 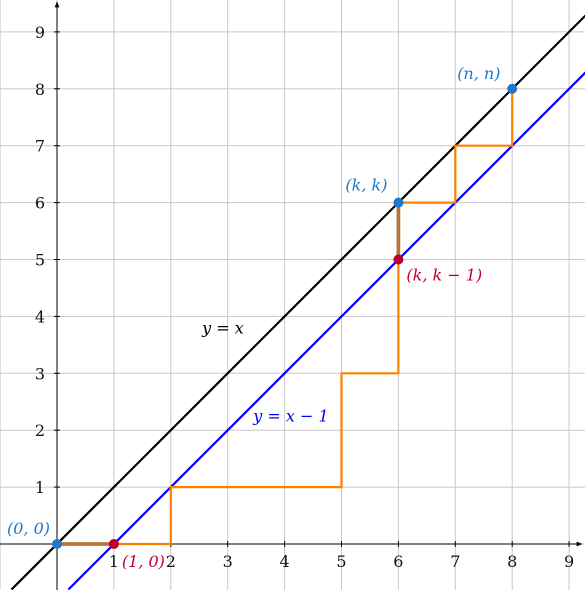 What do you see at coordinates (512, 561) in the screenshot?
I see `x-tick-label: 8` at bounding box center [512, 561].